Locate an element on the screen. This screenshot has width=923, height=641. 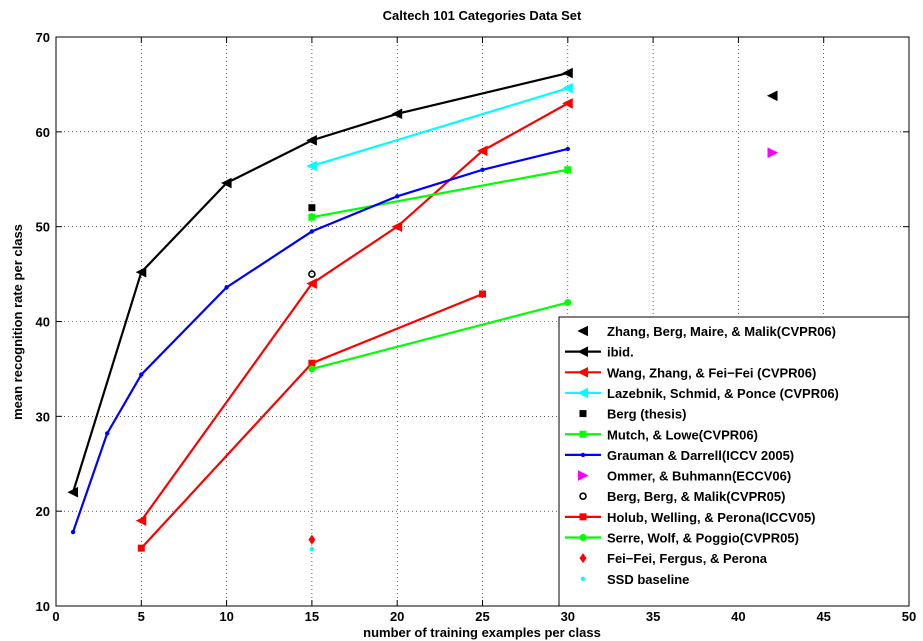
x-tick-label: 5 is located at coordinates (141, 616).